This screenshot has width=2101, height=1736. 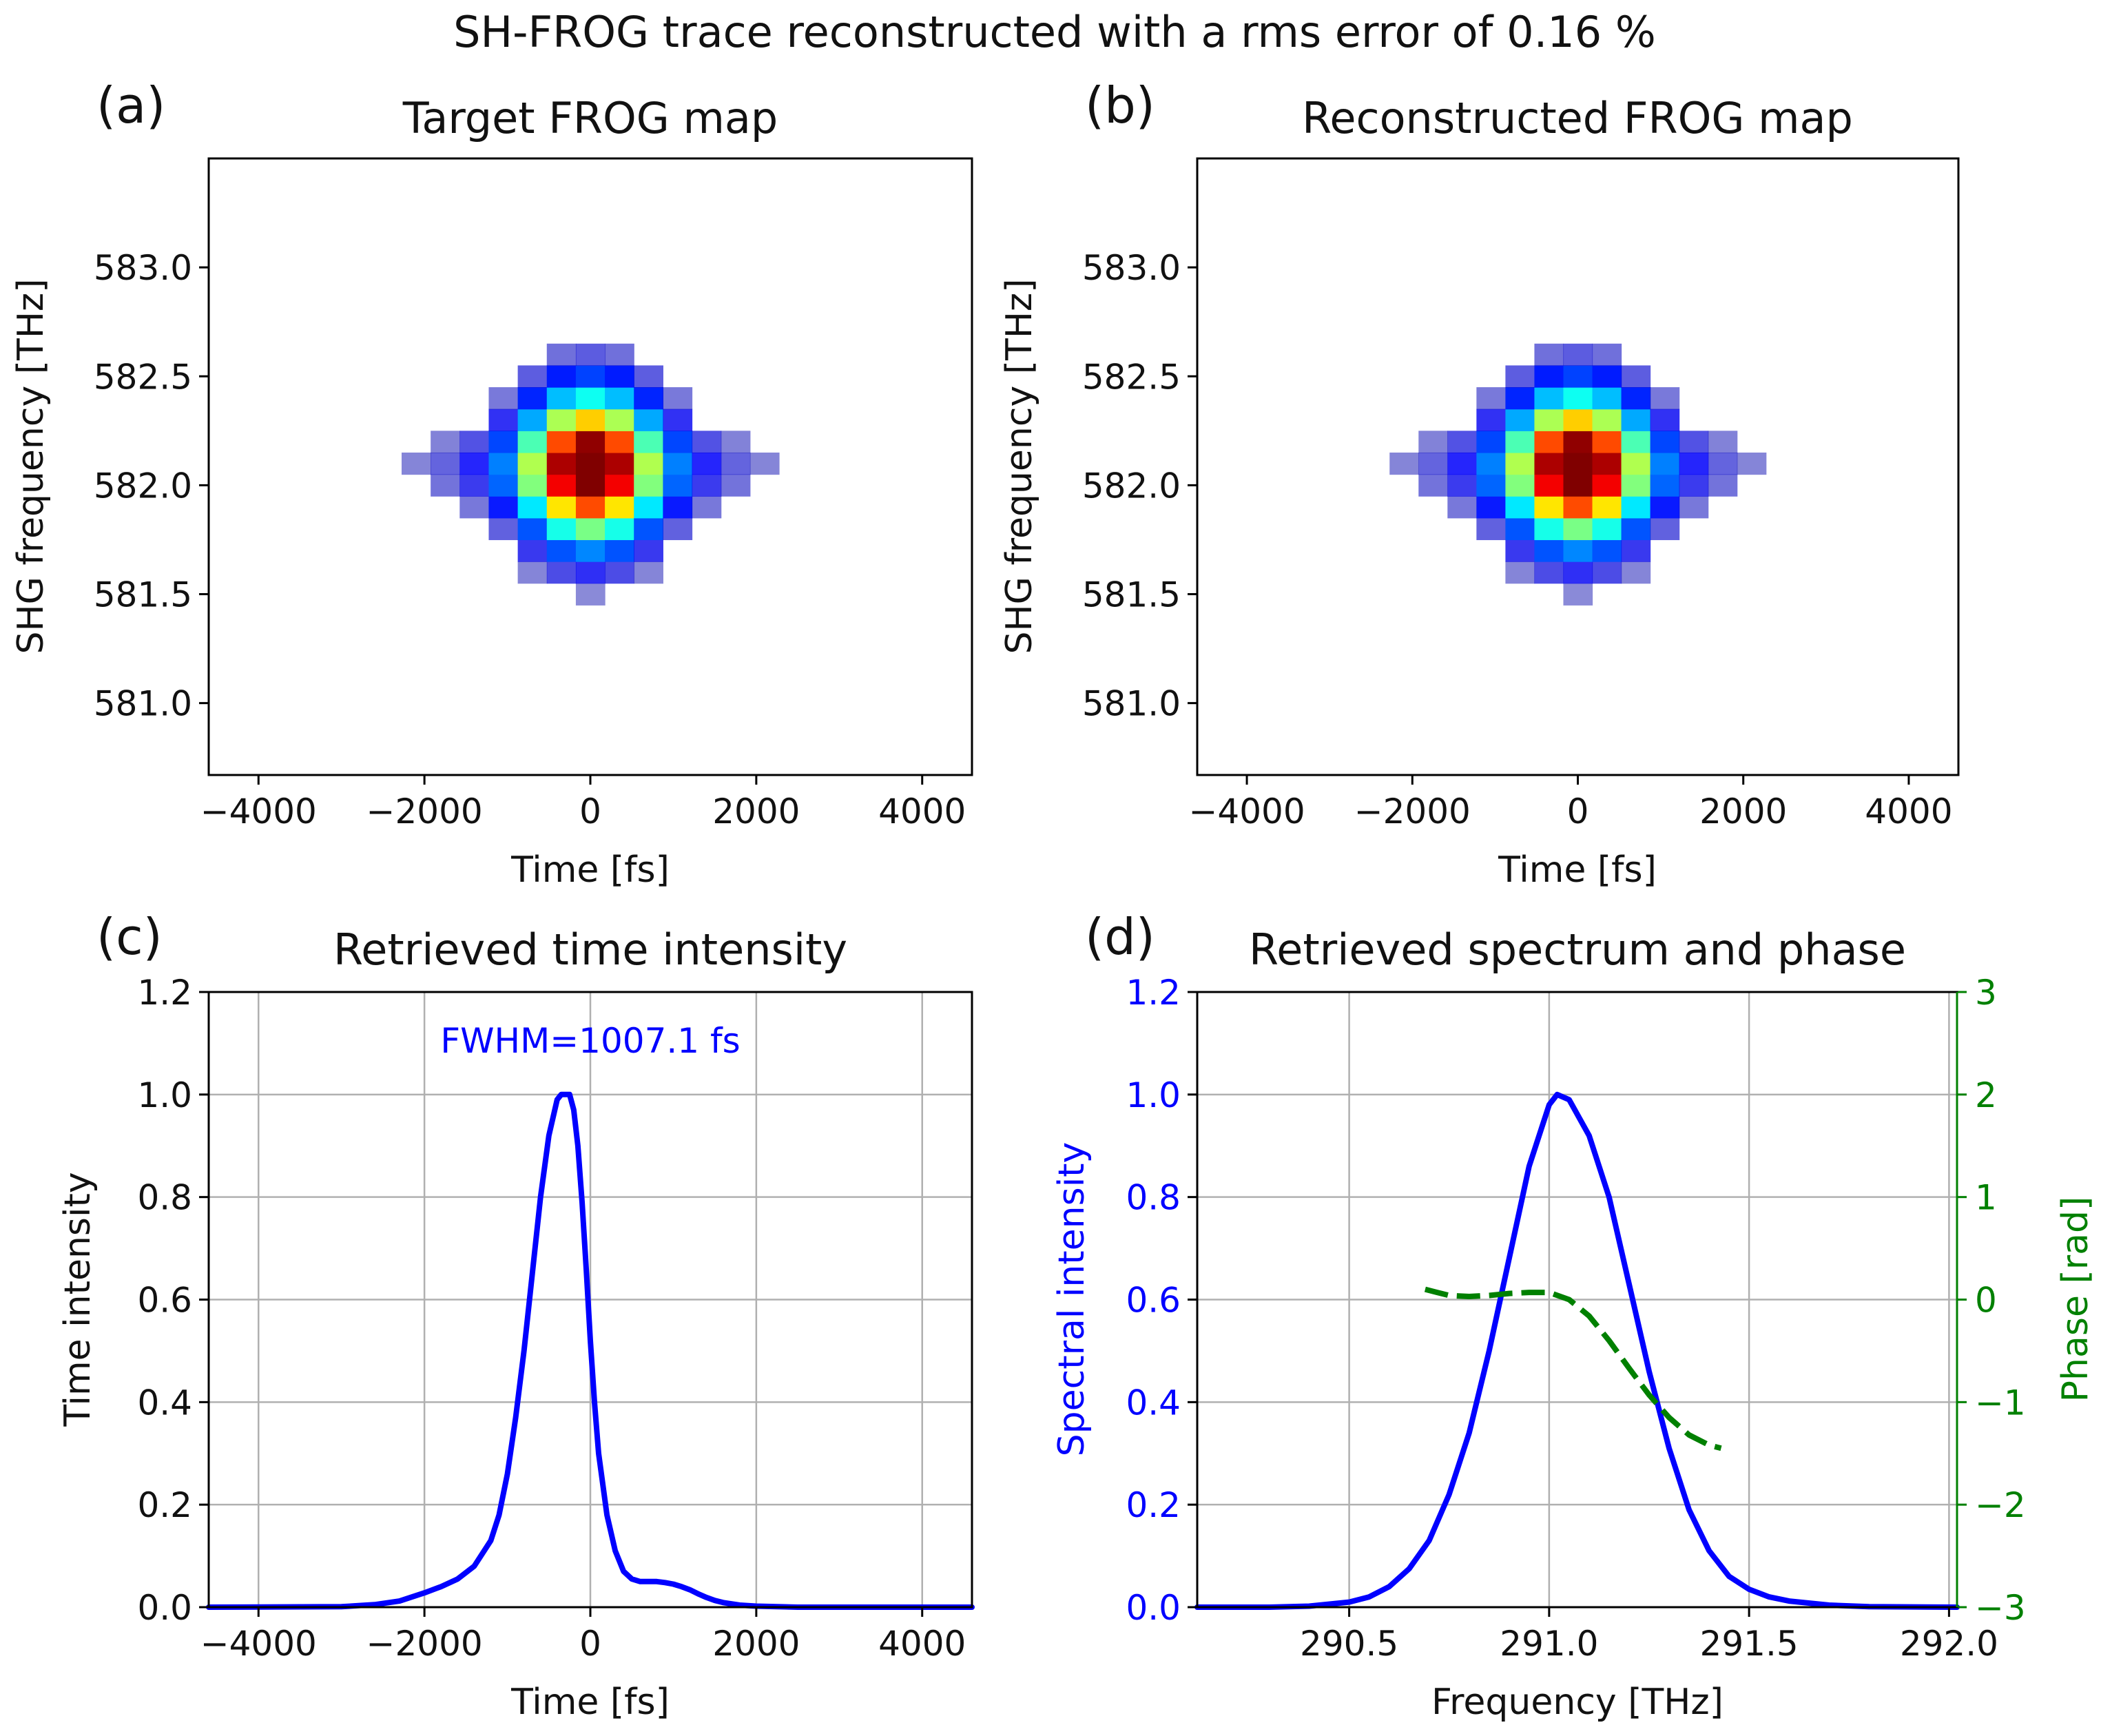 I want to click on panel-d-title: Retrieved spectrum and phase, so click(x=1577, y=949).